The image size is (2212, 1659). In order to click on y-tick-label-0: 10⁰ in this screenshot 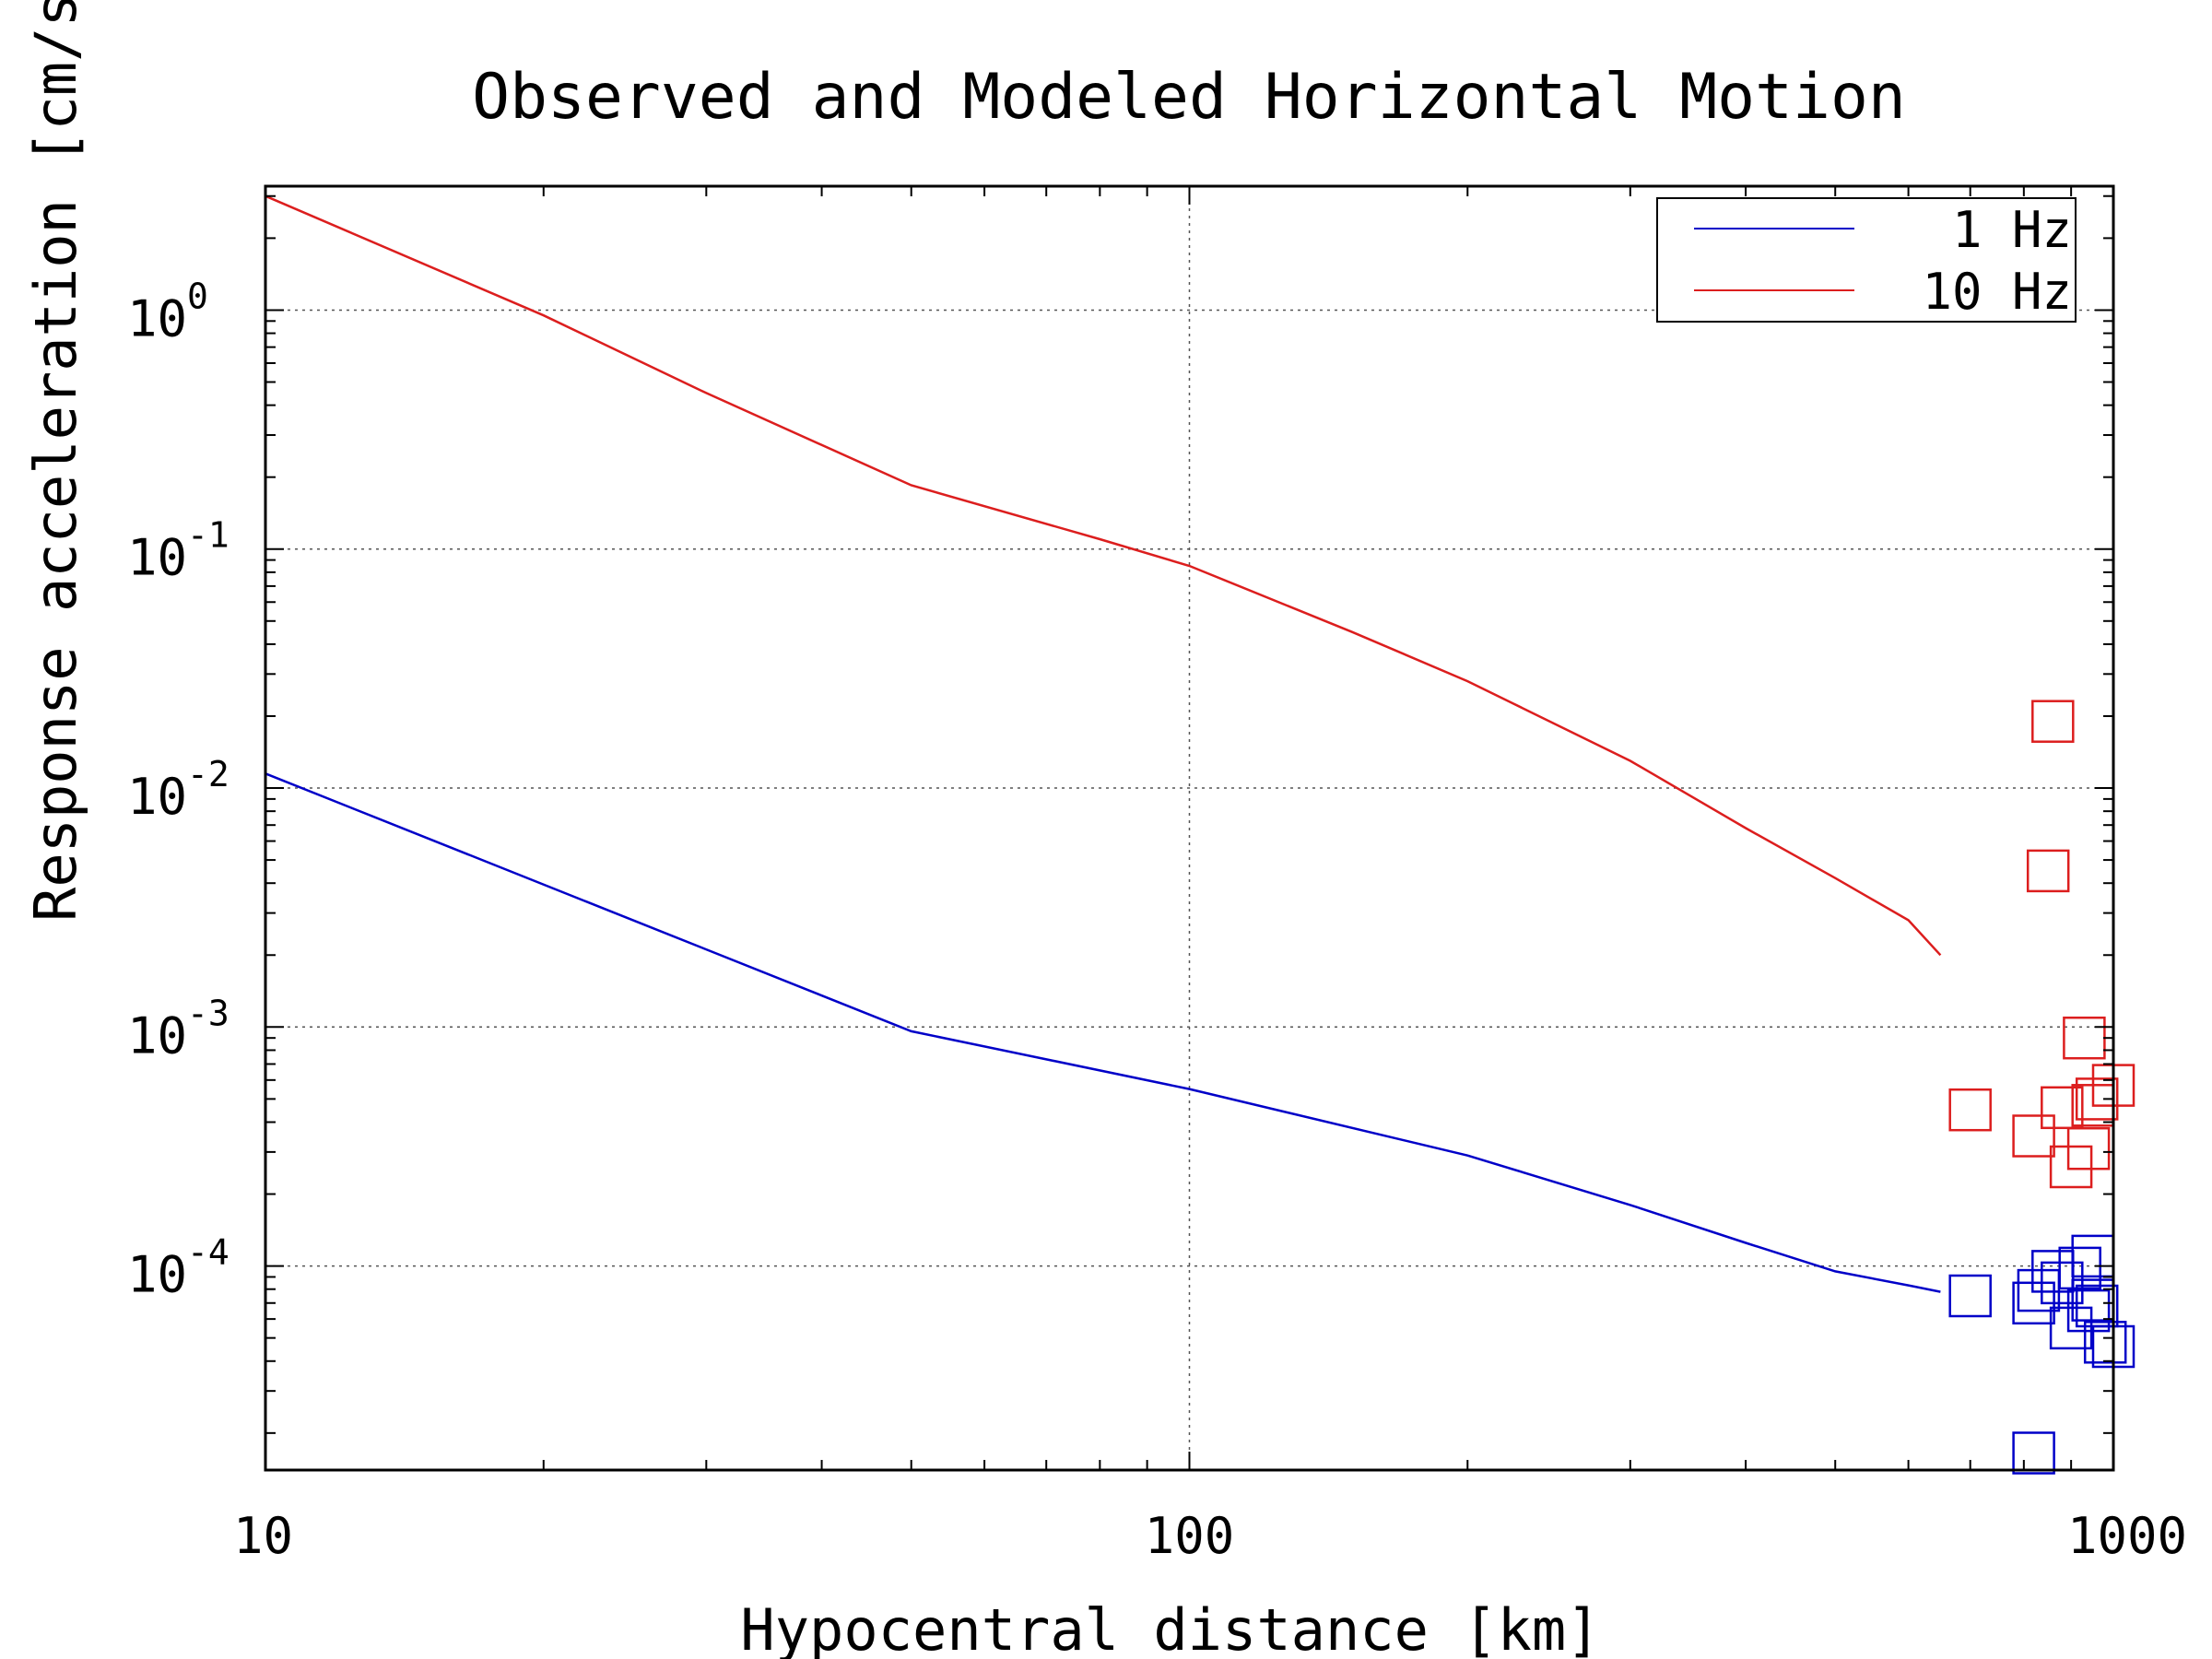, I will do `click(167, 311)`.